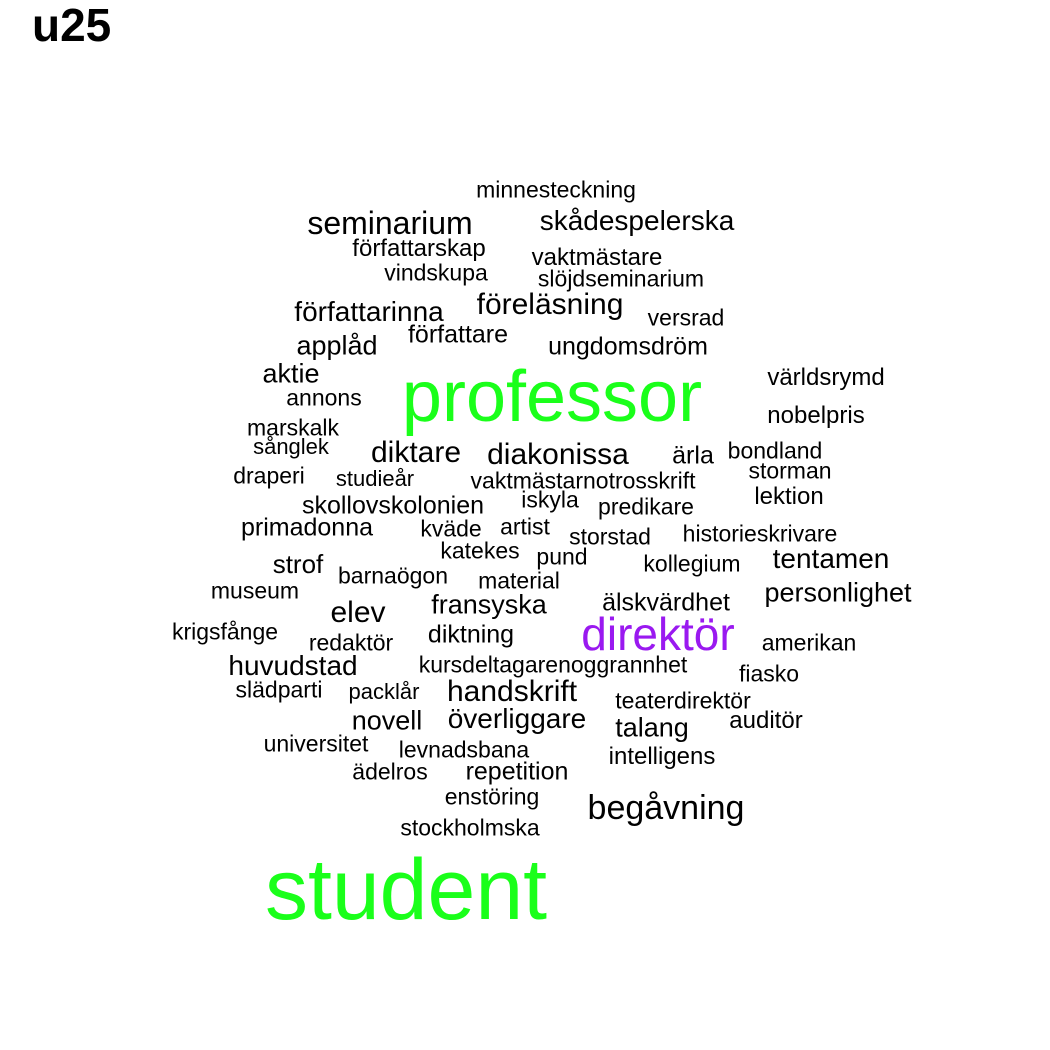 The height and width of the screenshot is (1050, 1050). I want to click on word-fransyska: fransyska, so click(489, 604).